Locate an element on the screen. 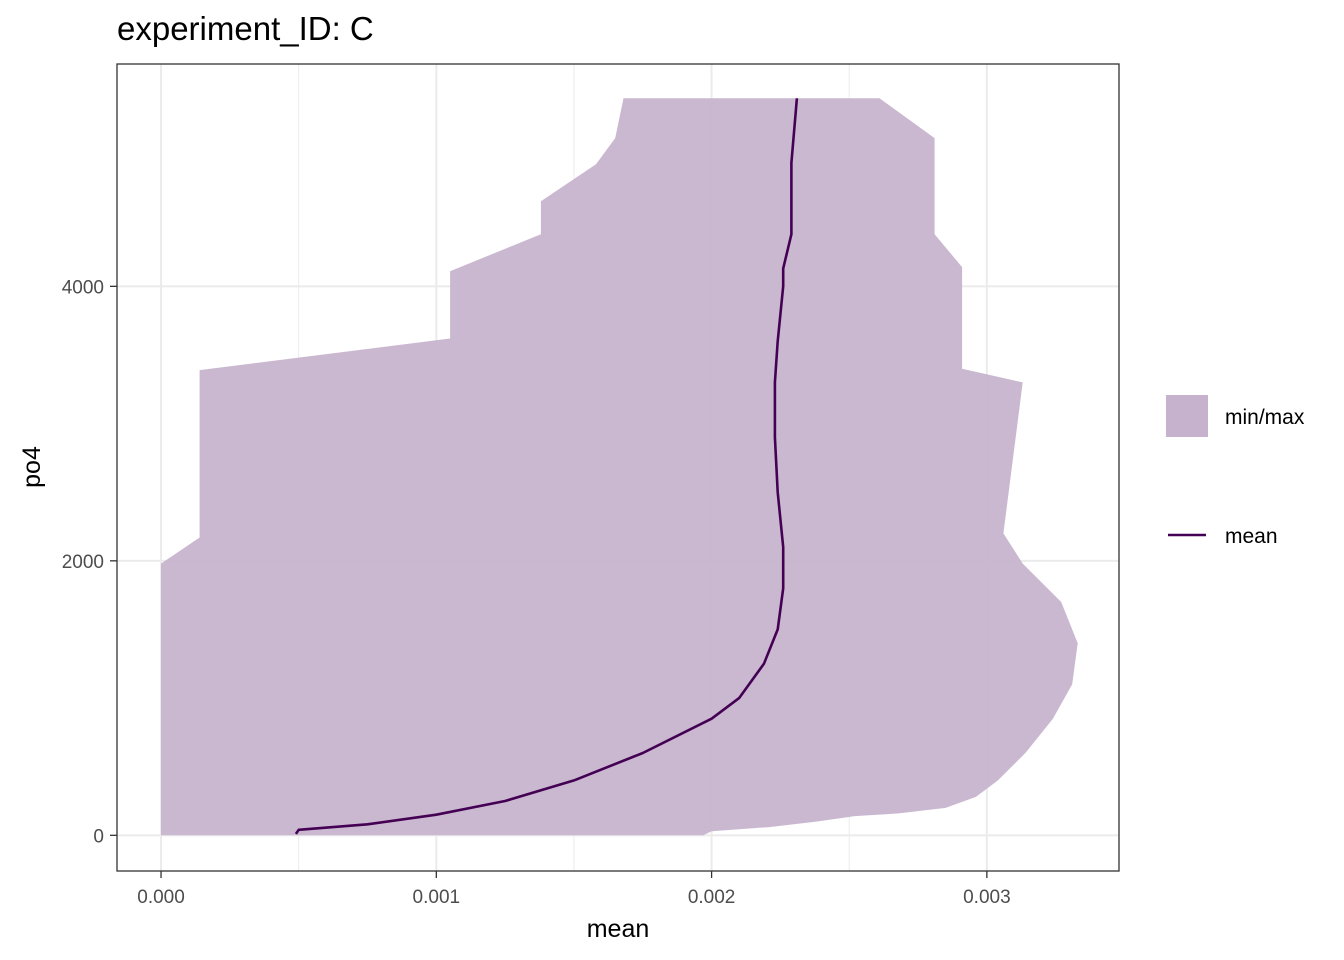  x-axis-title: mean is located at coordinates (618, 929).